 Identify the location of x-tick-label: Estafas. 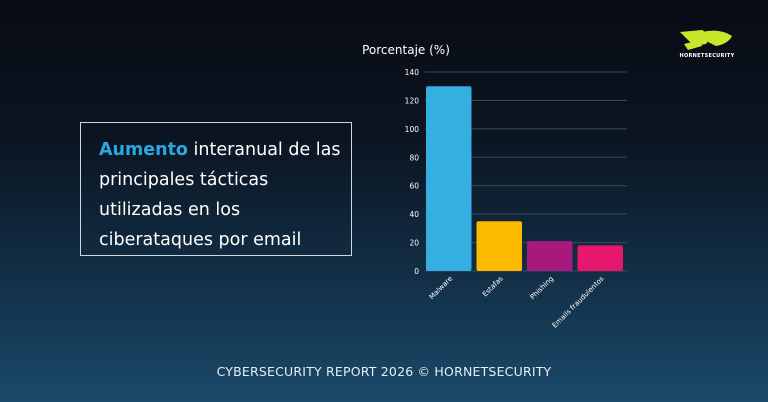
(493, 287).